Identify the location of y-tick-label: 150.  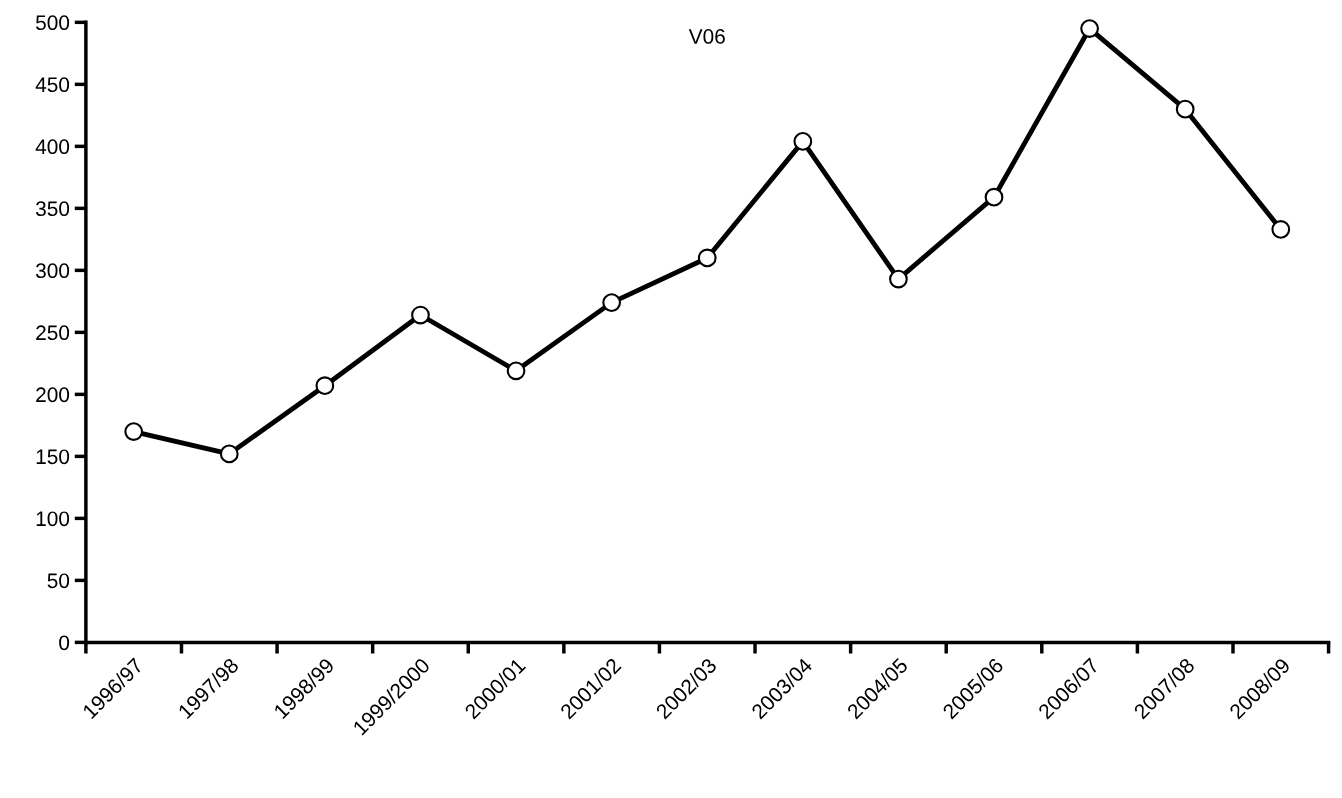
(53, 457).